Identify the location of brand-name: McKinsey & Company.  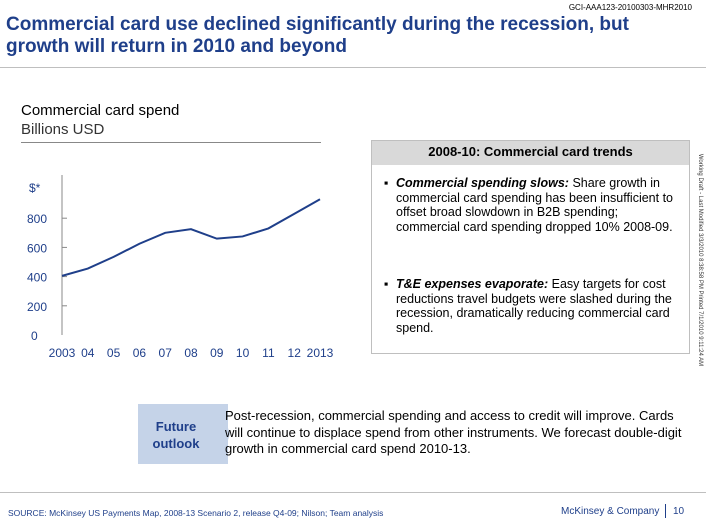
(610, 511).